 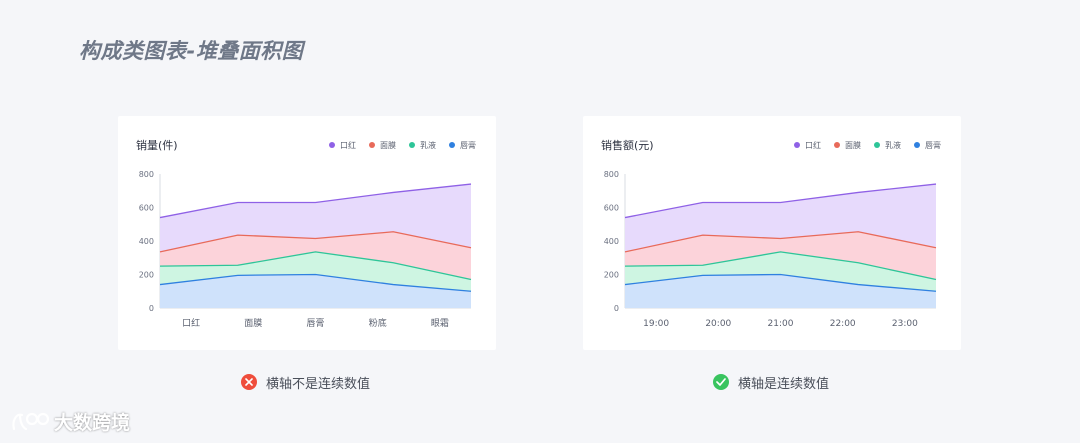 I want to click on watermark-text: 大数跨境, so click(x=92, y=423).